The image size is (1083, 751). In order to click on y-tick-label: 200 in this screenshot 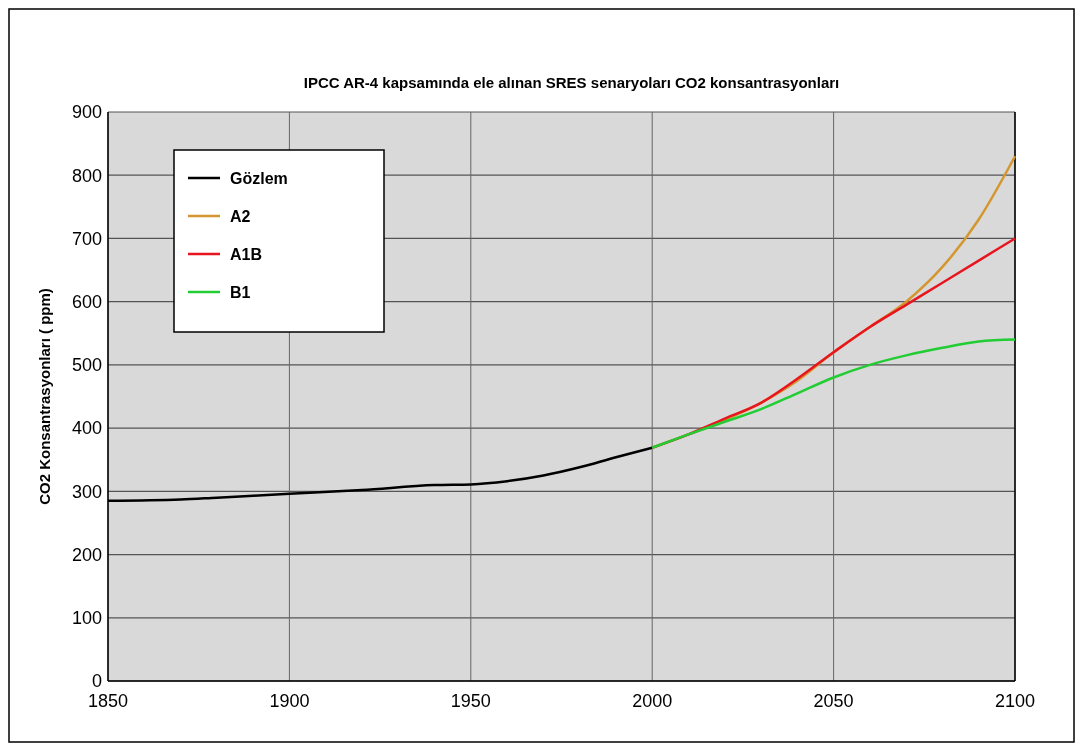, I will do `click(86, 554)`.